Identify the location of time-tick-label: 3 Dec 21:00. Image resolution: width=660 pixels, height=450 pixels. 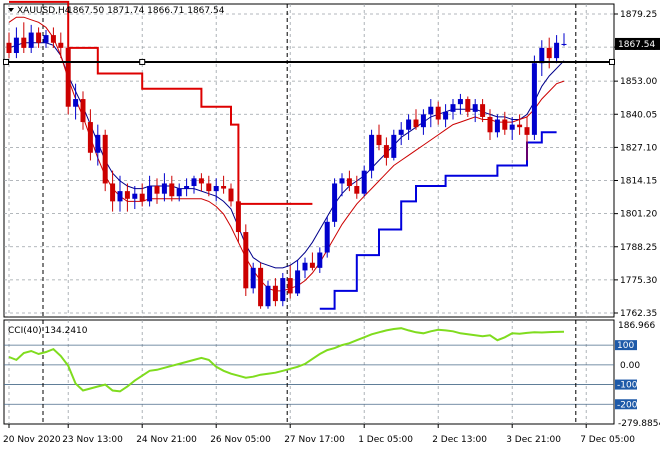
(533, 440).